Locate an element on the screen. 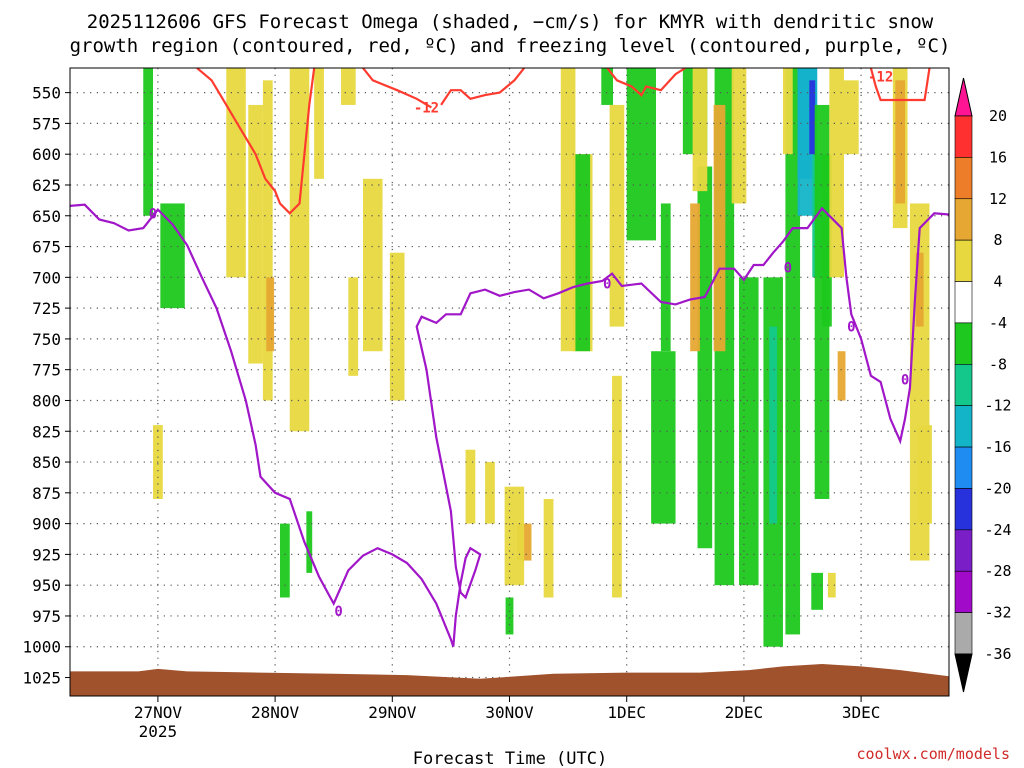  terrain-area is located at coordinates (509, 680).